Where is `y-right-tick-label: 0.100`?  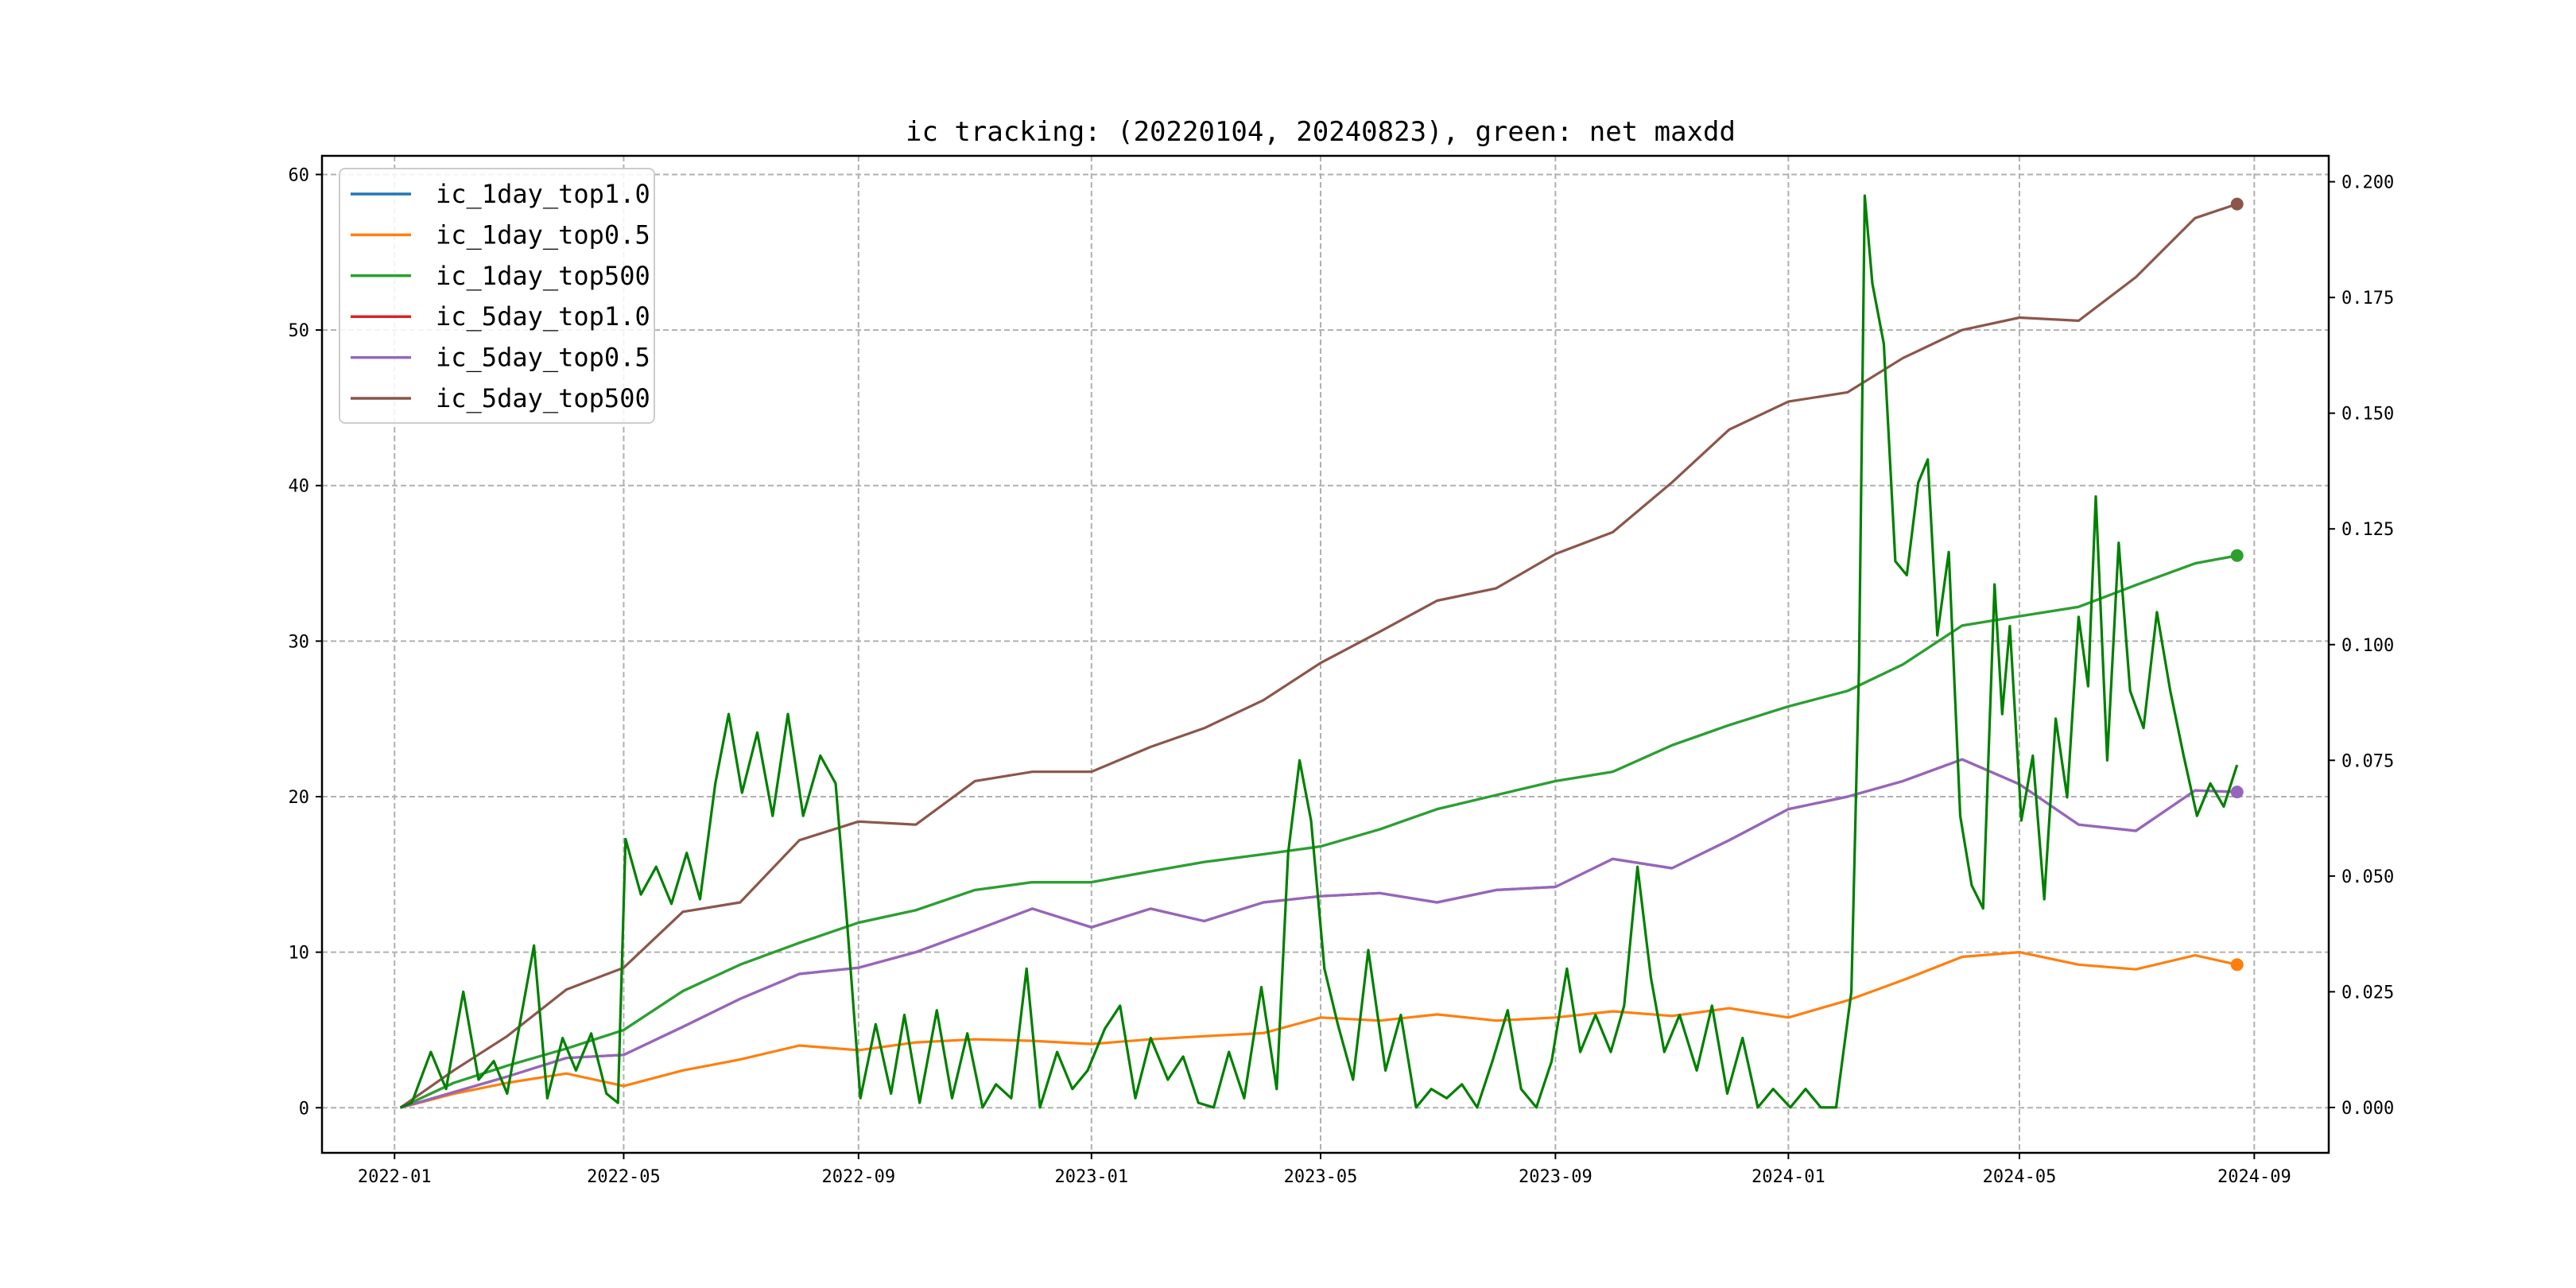 y-right-tick-label: 0.100 is located at coordinates (2367, 646).